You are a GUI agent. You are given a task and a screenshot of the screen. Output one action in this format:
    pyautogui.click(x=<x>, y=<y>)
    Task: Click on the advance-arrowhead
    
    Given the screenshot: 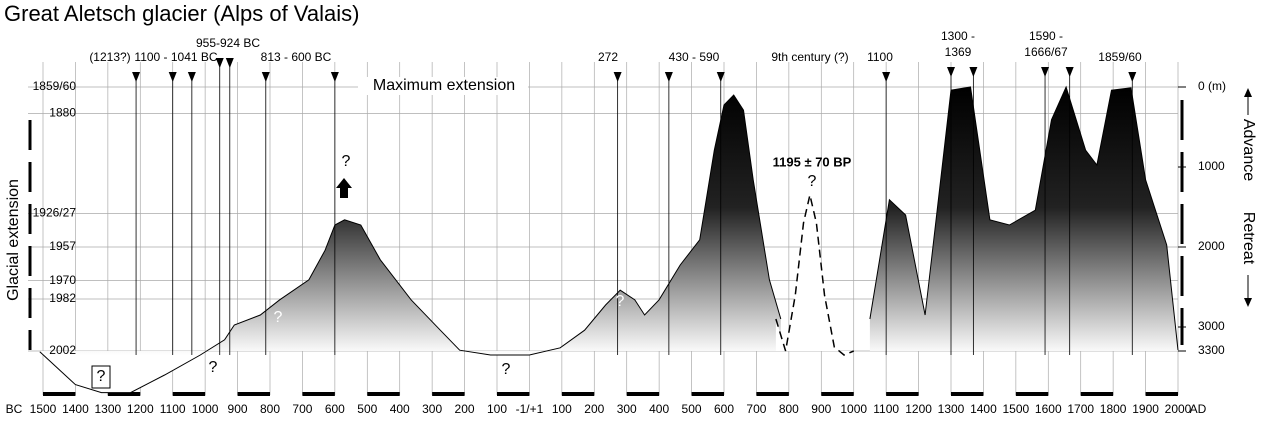 What is the action you would take?
    pyautogui.click(x=1248, y=92)
    